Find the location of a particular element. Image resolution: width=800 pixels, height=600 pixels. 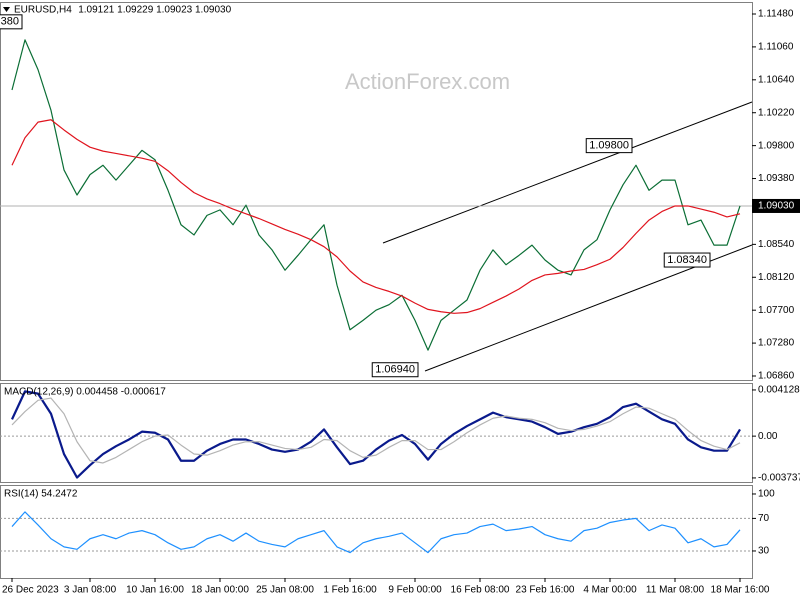

y-tick-label: 1.10220 is located at coordinates (776, 112).